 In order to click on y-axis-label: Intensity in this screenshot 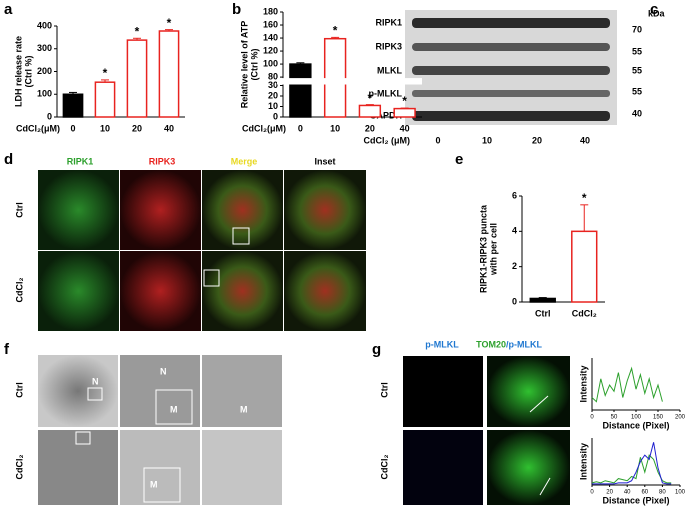, I will do `click(583, 383)`.